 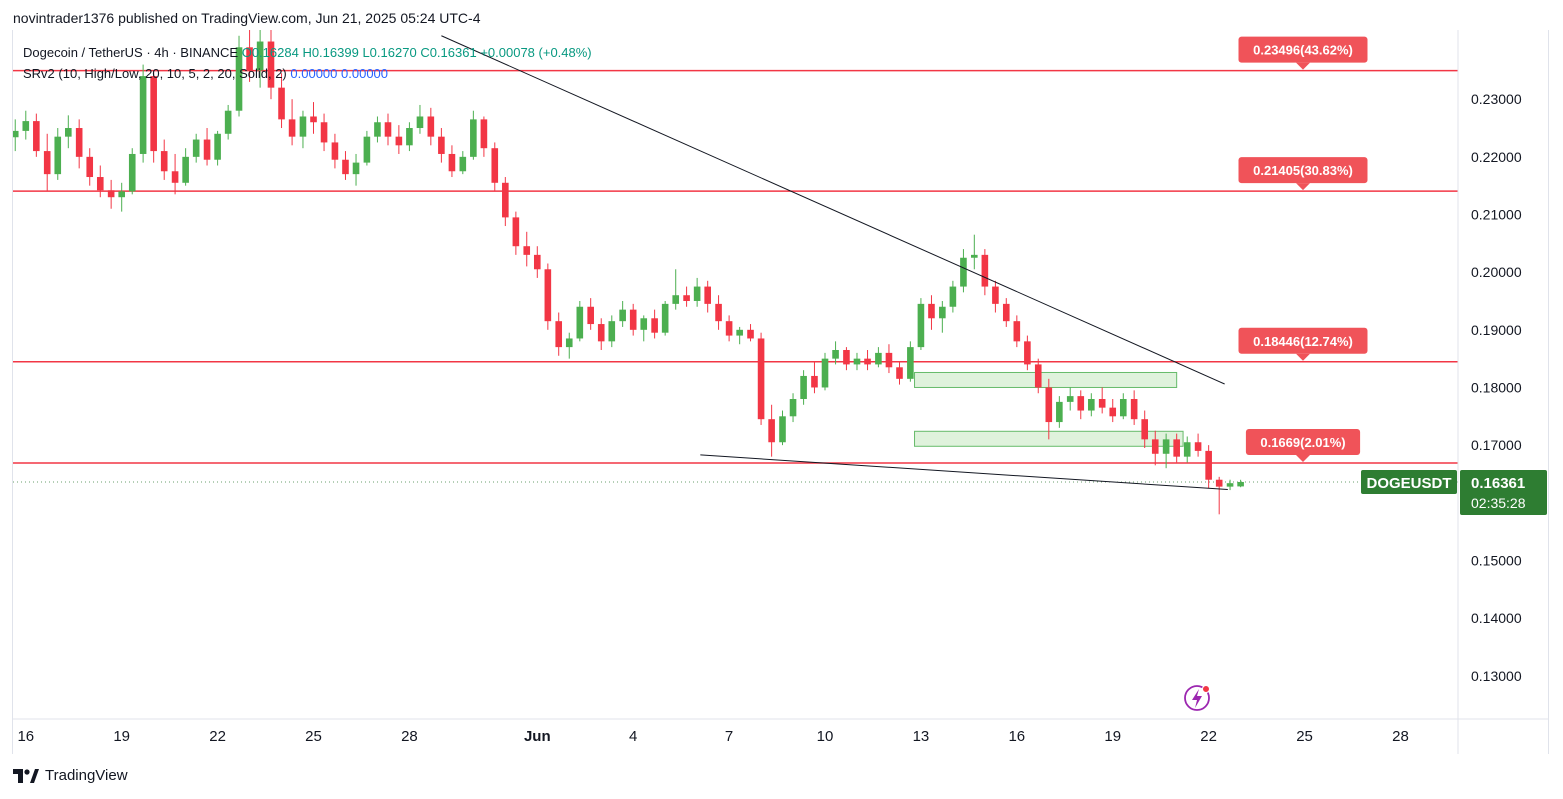 I want to click on y-tick-label: 0.22000, so click(x=1496, y=157).